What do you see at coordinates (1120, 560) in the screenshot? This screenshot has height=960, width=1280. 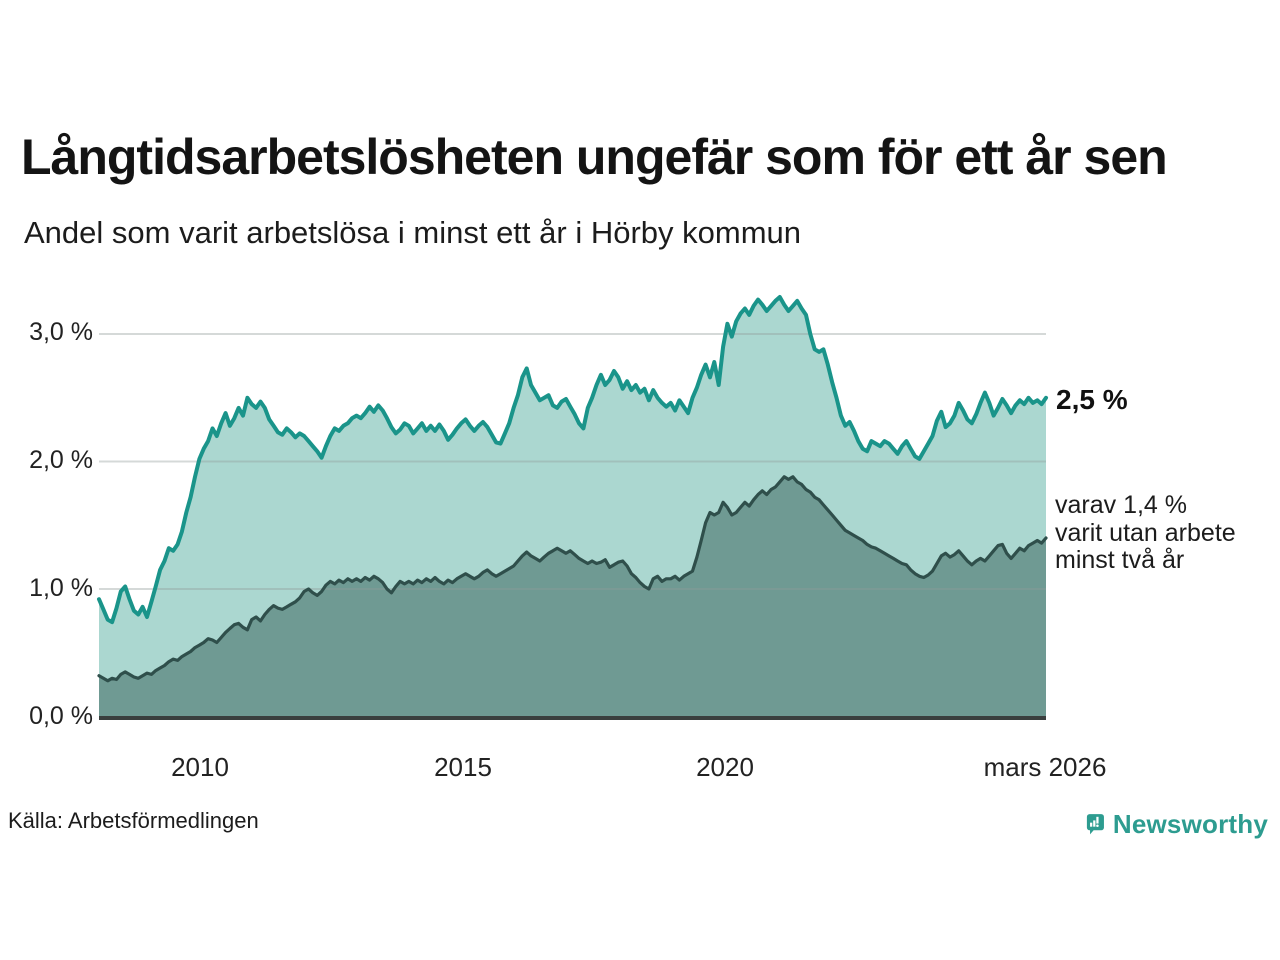 I see `two-year-annotation-line-3: minst två år` at bounding box center [1120, 560].